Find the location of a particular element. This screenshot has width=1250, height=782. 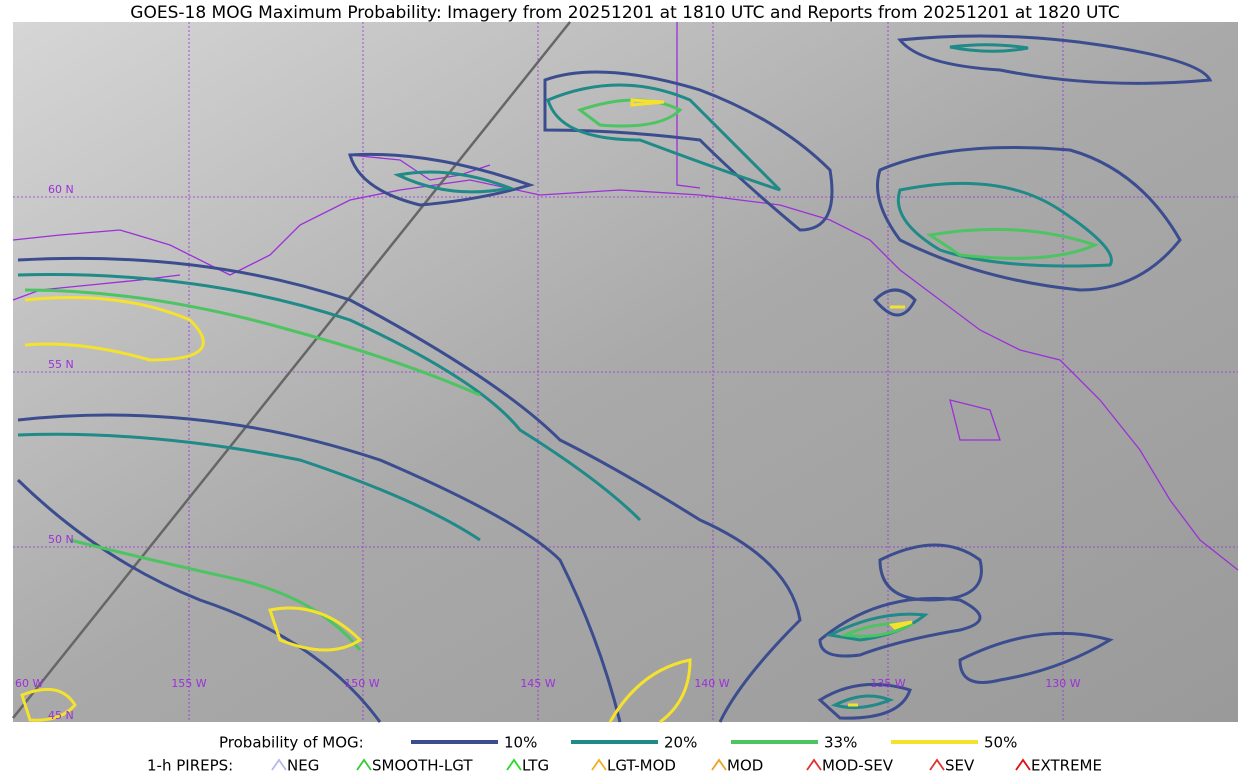

legend-title: Probability of MOG: is located at coordinates (291, 743).